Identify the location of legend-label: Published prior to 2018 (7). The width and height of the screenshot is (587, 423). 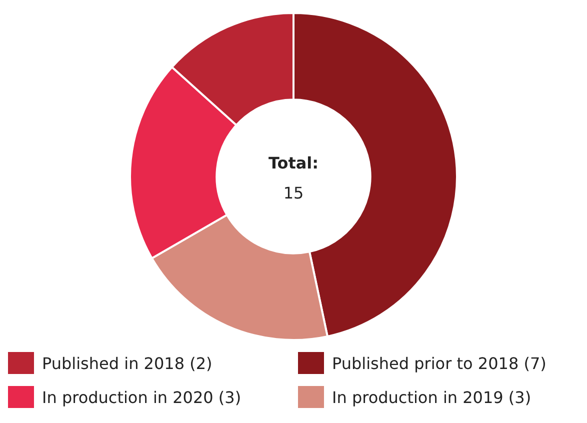
(439, 363).